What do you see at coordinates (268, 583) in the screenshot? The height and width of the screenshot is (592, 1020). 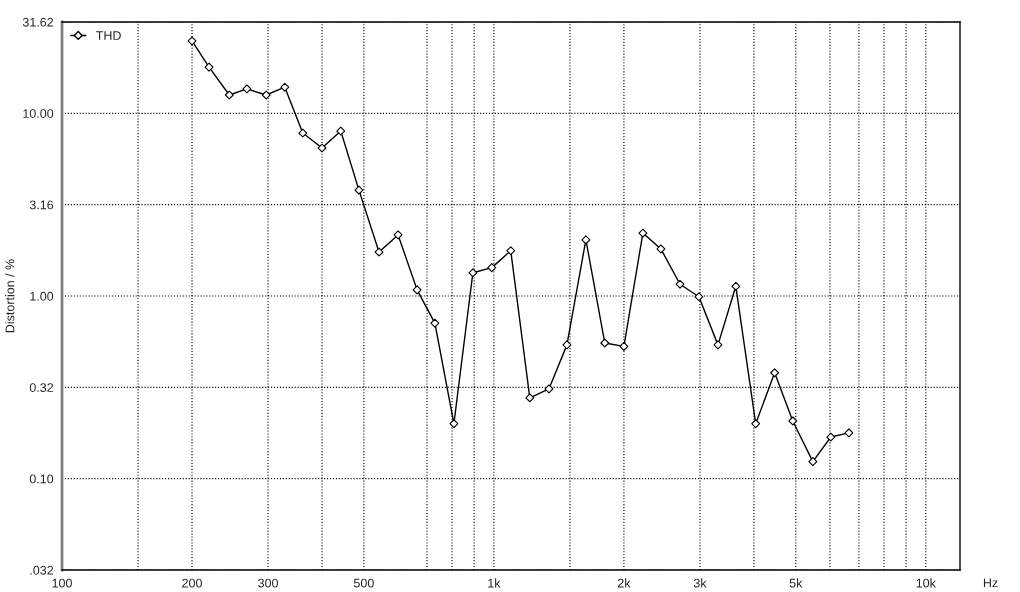 I see `x-tick-label: 300` at bounding box center [268, 583].